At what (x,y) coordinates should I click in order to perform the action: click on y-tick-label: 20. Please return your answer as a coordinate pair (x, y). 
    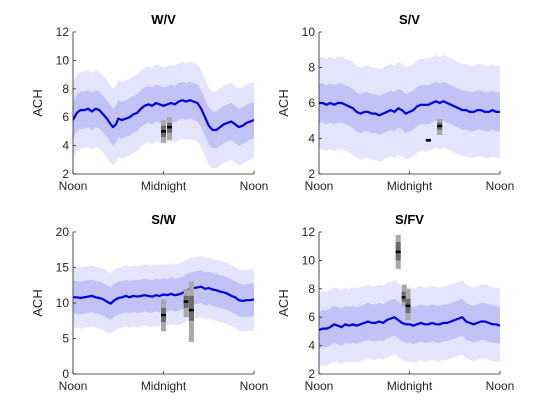
    Looking at the image, I should click on (63, 232).